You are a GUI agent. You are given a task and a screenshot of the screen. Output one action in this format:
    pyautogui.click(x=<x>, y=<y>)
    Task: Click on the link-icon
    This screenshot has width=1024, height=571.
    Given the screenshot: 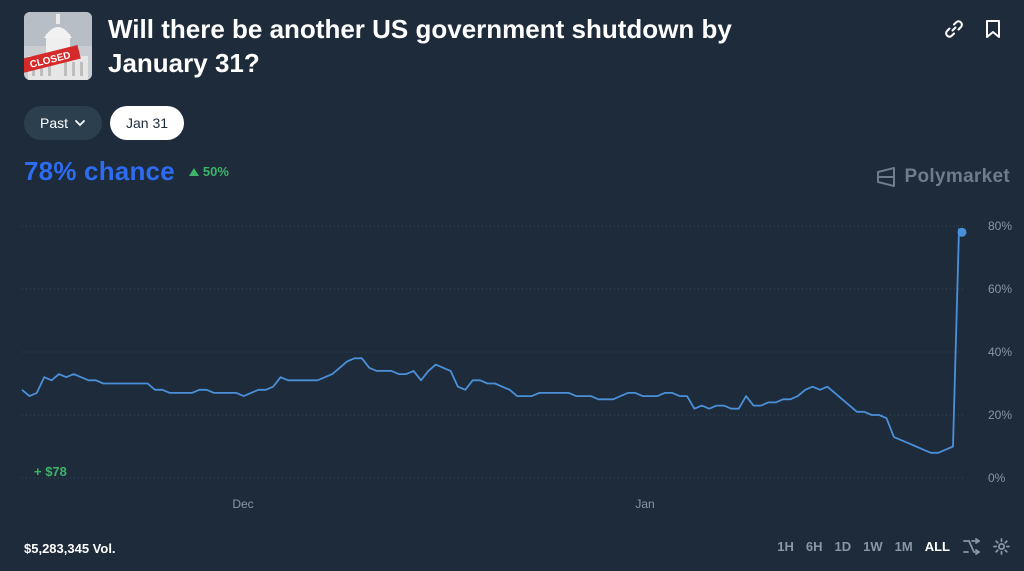 What is the action you would take?
    pyautogui.click(x=954, y=29)
    